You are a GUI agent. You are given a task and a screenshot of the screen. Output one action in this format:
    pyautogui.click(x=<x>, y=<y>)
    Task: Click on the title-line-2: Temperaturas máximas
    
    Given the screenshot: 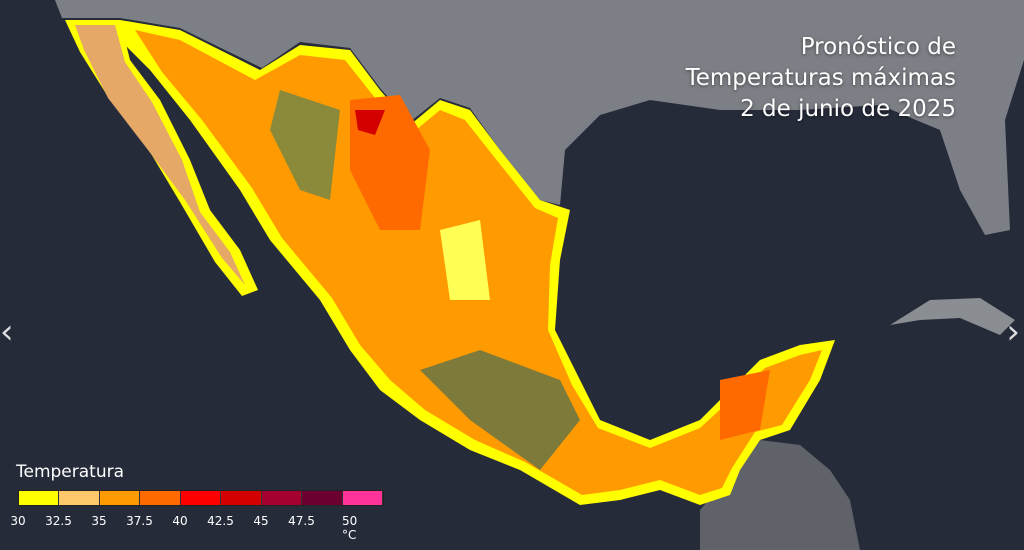 What is the action you would take?
    pyautogui.click(x=820, y=78)
    